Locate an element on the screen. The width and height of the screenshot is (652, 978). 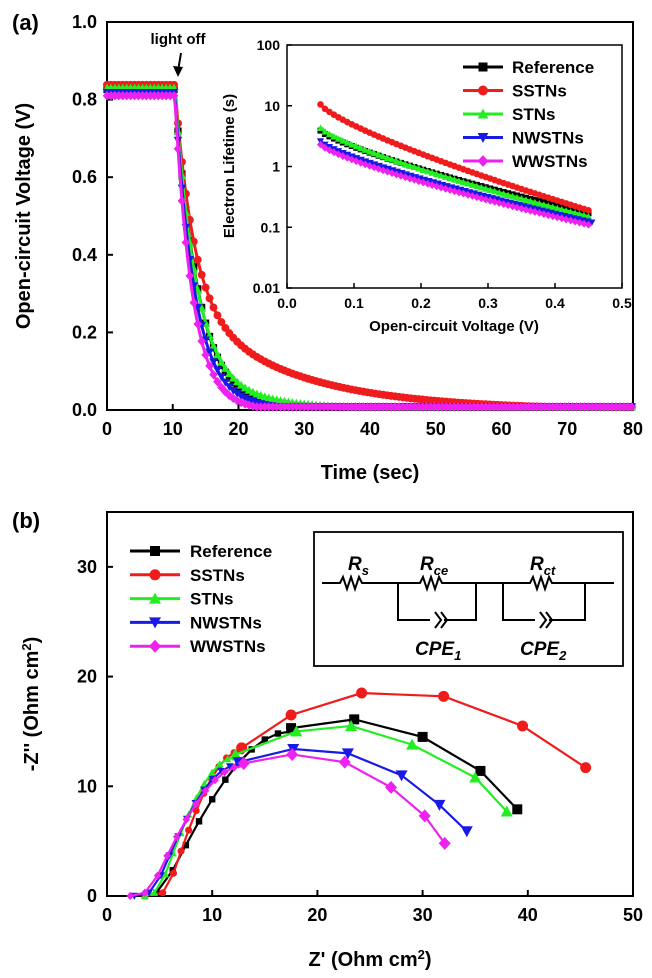
legend-item: STNs is located at coordinates (181, 599).